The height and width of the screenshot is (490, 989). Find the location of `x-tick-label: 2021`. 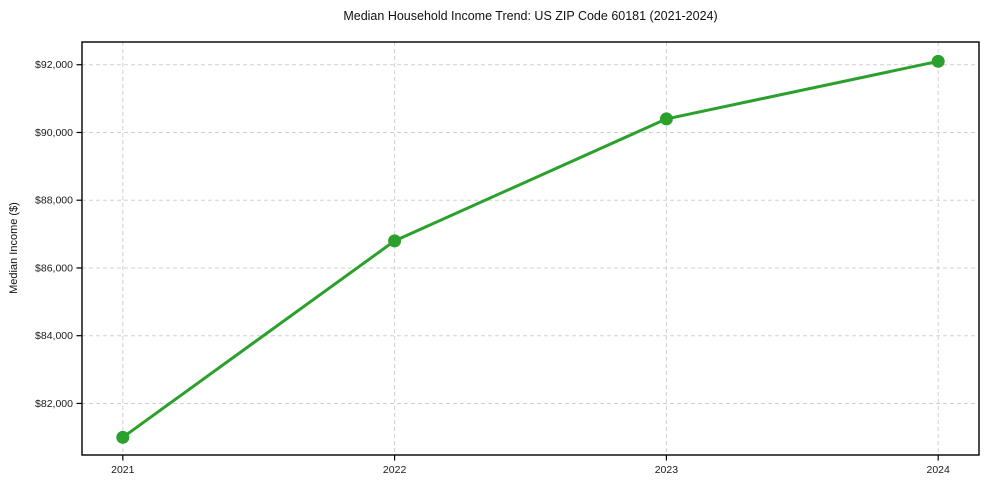

x-tick-label: 2021 is located at coordinates (123, 470).